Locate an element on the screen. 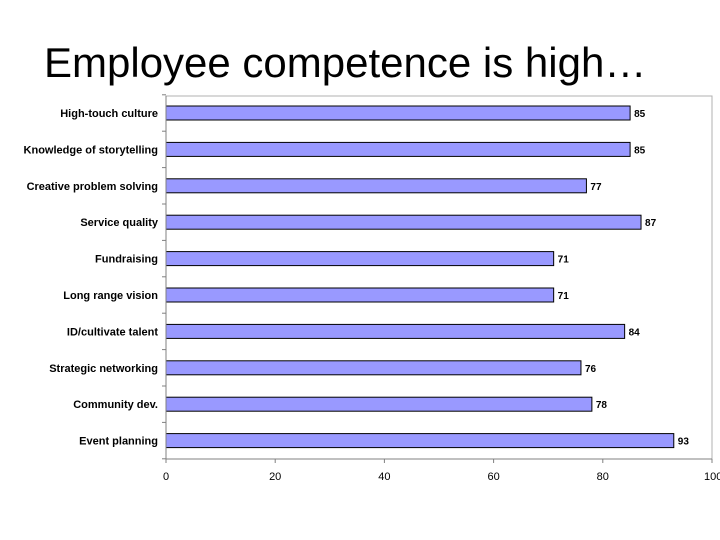  category-label: Strategic networking is located at coordinates (103, 369).